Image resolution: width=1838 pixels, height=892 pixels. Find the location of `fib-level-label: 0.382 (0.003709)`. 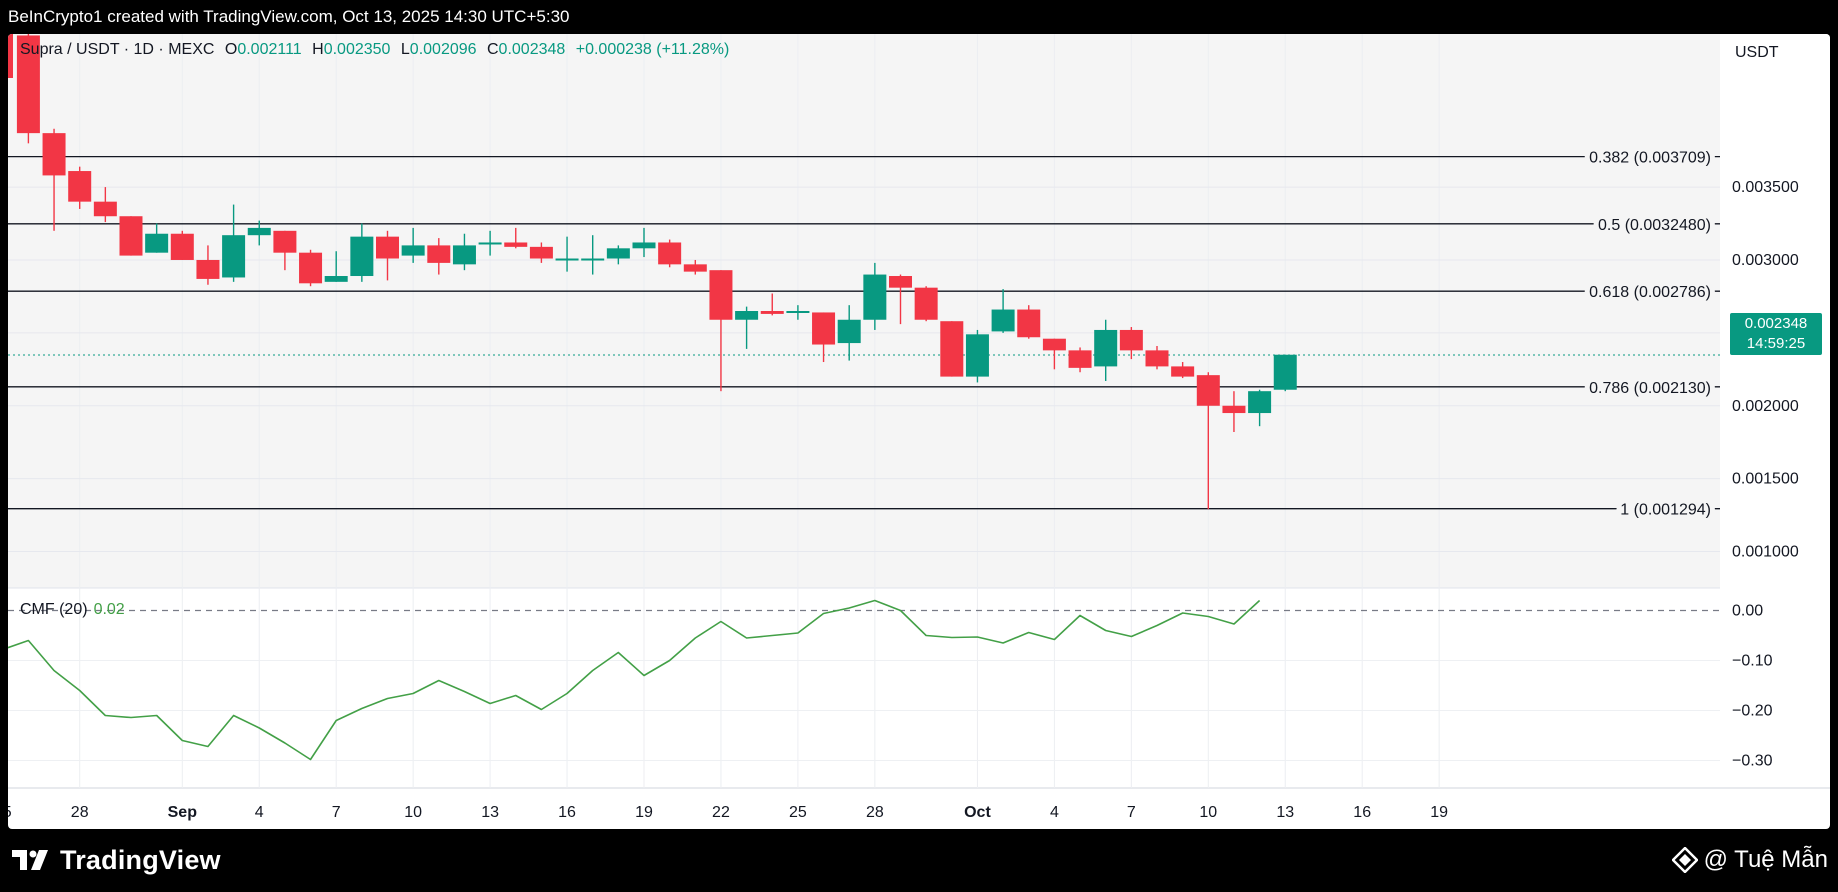

fib-level-label: 0.382 (0.003709) is located at coordinates (1650, 158).